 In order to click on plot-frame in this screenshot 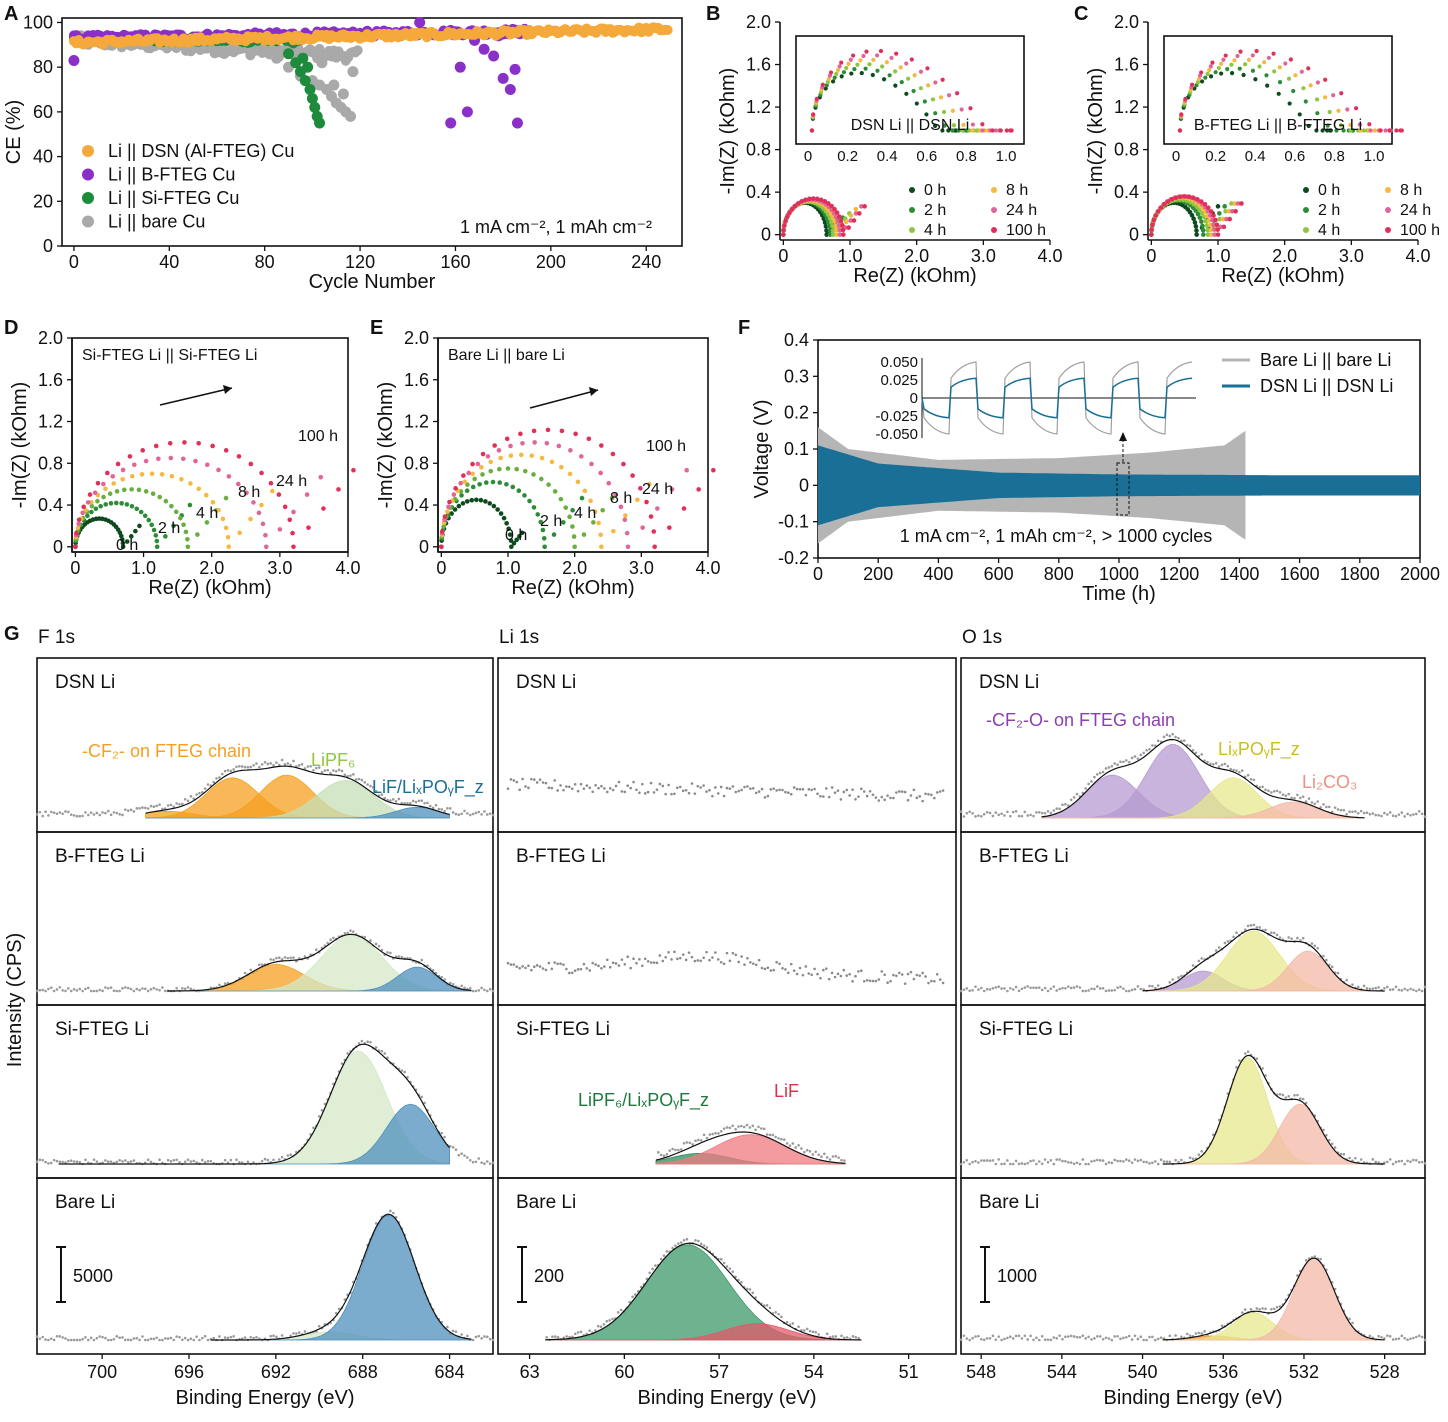, I will do `click(210, 445)`.